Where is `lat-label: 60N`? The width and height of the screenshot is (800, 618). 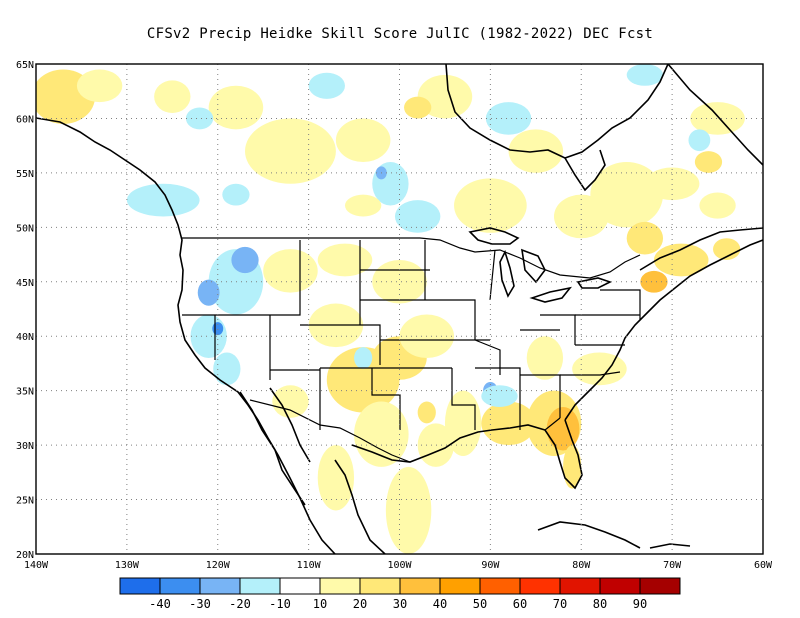 lat-label: 60N is located at coordinates (25, 119).